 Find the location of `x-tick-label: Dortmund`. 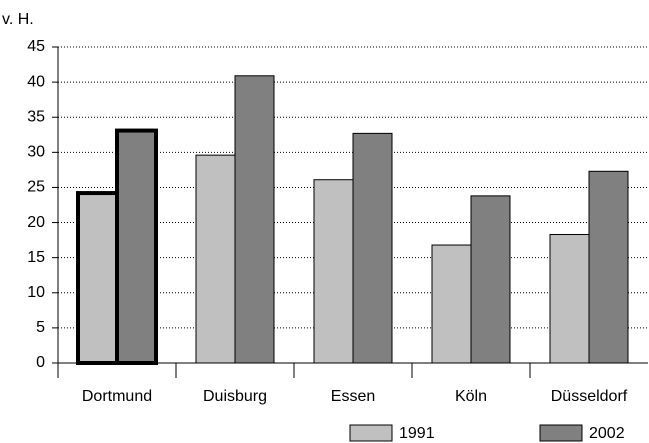

x-tick-label: Dortmund is located at coordinates (117, 396).